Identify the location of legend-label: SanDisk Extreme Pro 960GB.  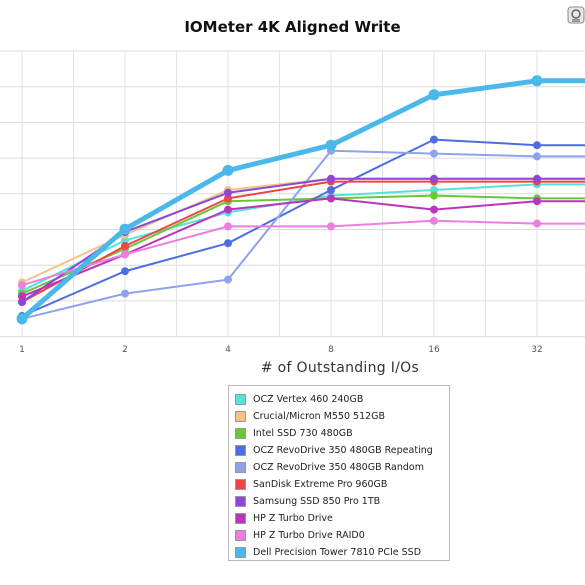
(320, 484).